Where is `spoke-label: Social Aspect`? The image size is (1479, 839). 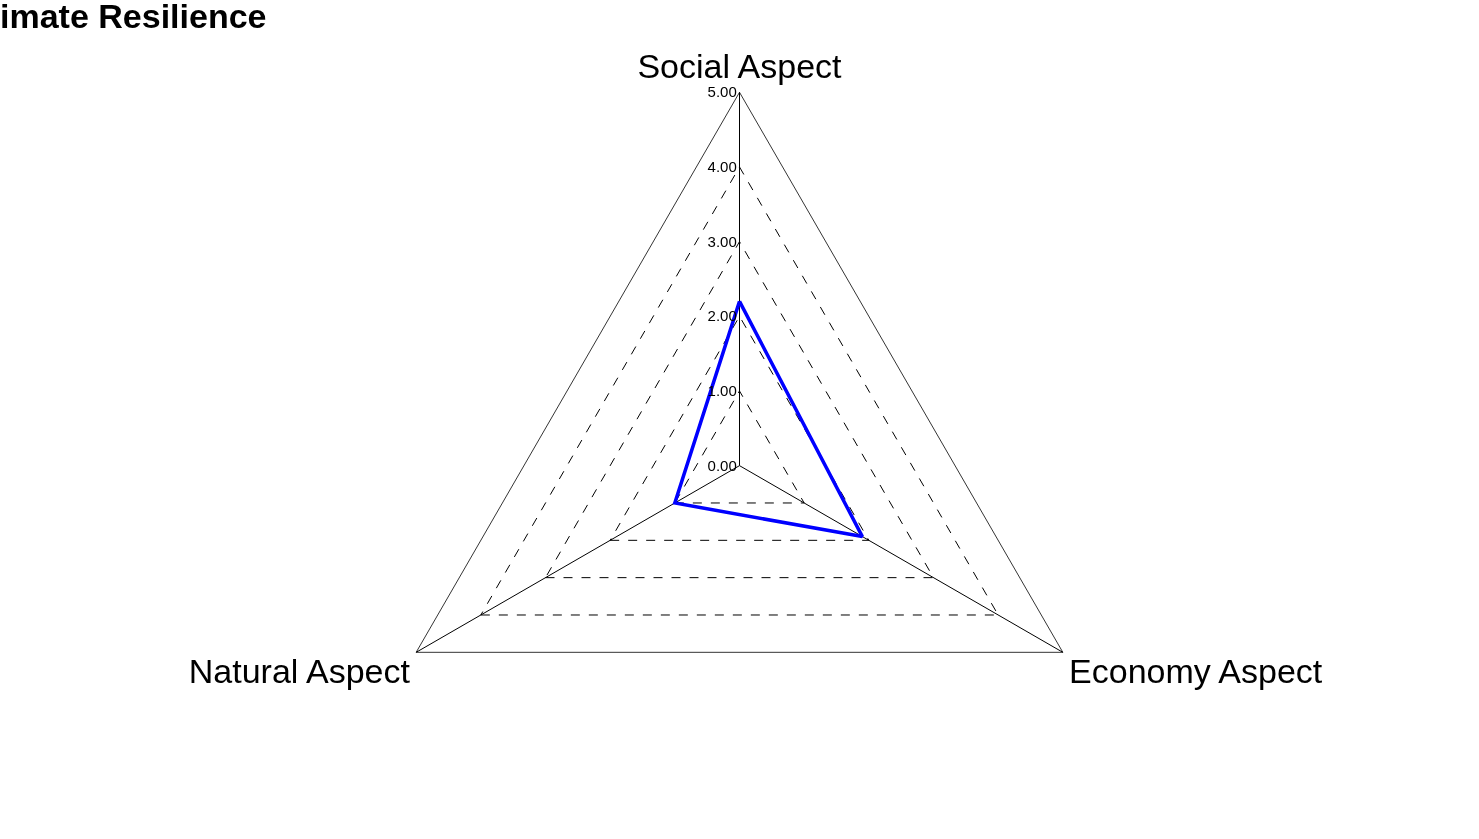 spoke-label: Social Aspect is located at coordinates (740, 66).